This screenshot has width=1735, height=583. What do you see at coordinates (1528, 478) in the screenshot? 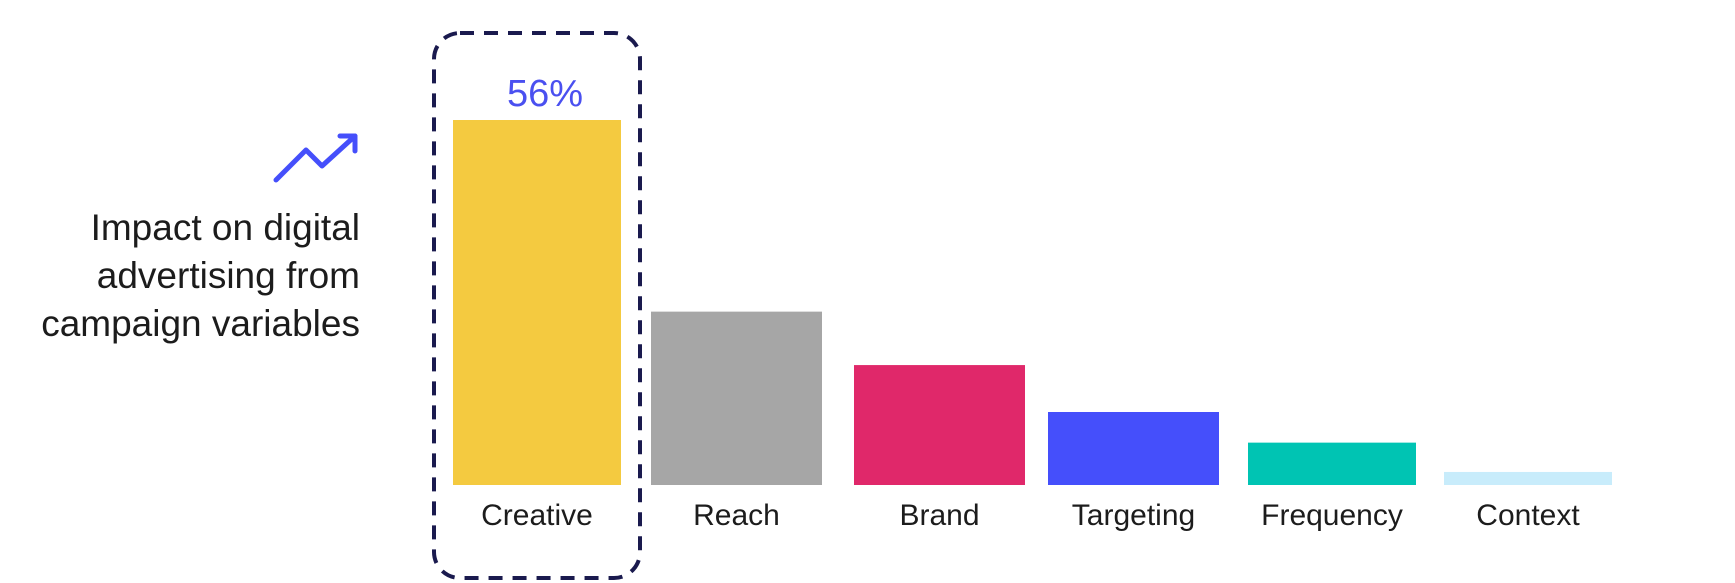
I see `bar-context` at bounding box center [1528, 478].